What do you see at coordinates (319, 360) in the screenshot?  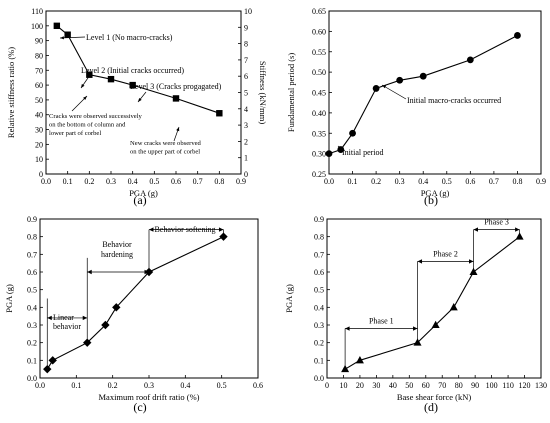 I see `y-tick-label: 0.1` at bounding box center [319, 360].